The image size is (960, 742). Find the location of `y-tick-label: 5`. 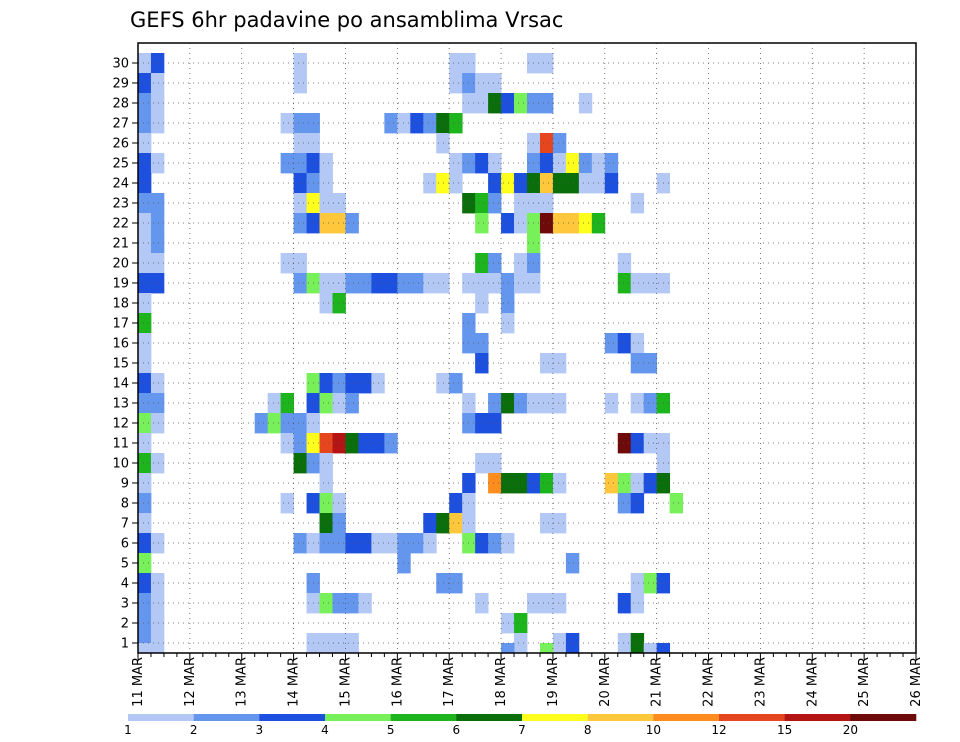

y-tick-label: 5 is located at coordinates (125, 564).